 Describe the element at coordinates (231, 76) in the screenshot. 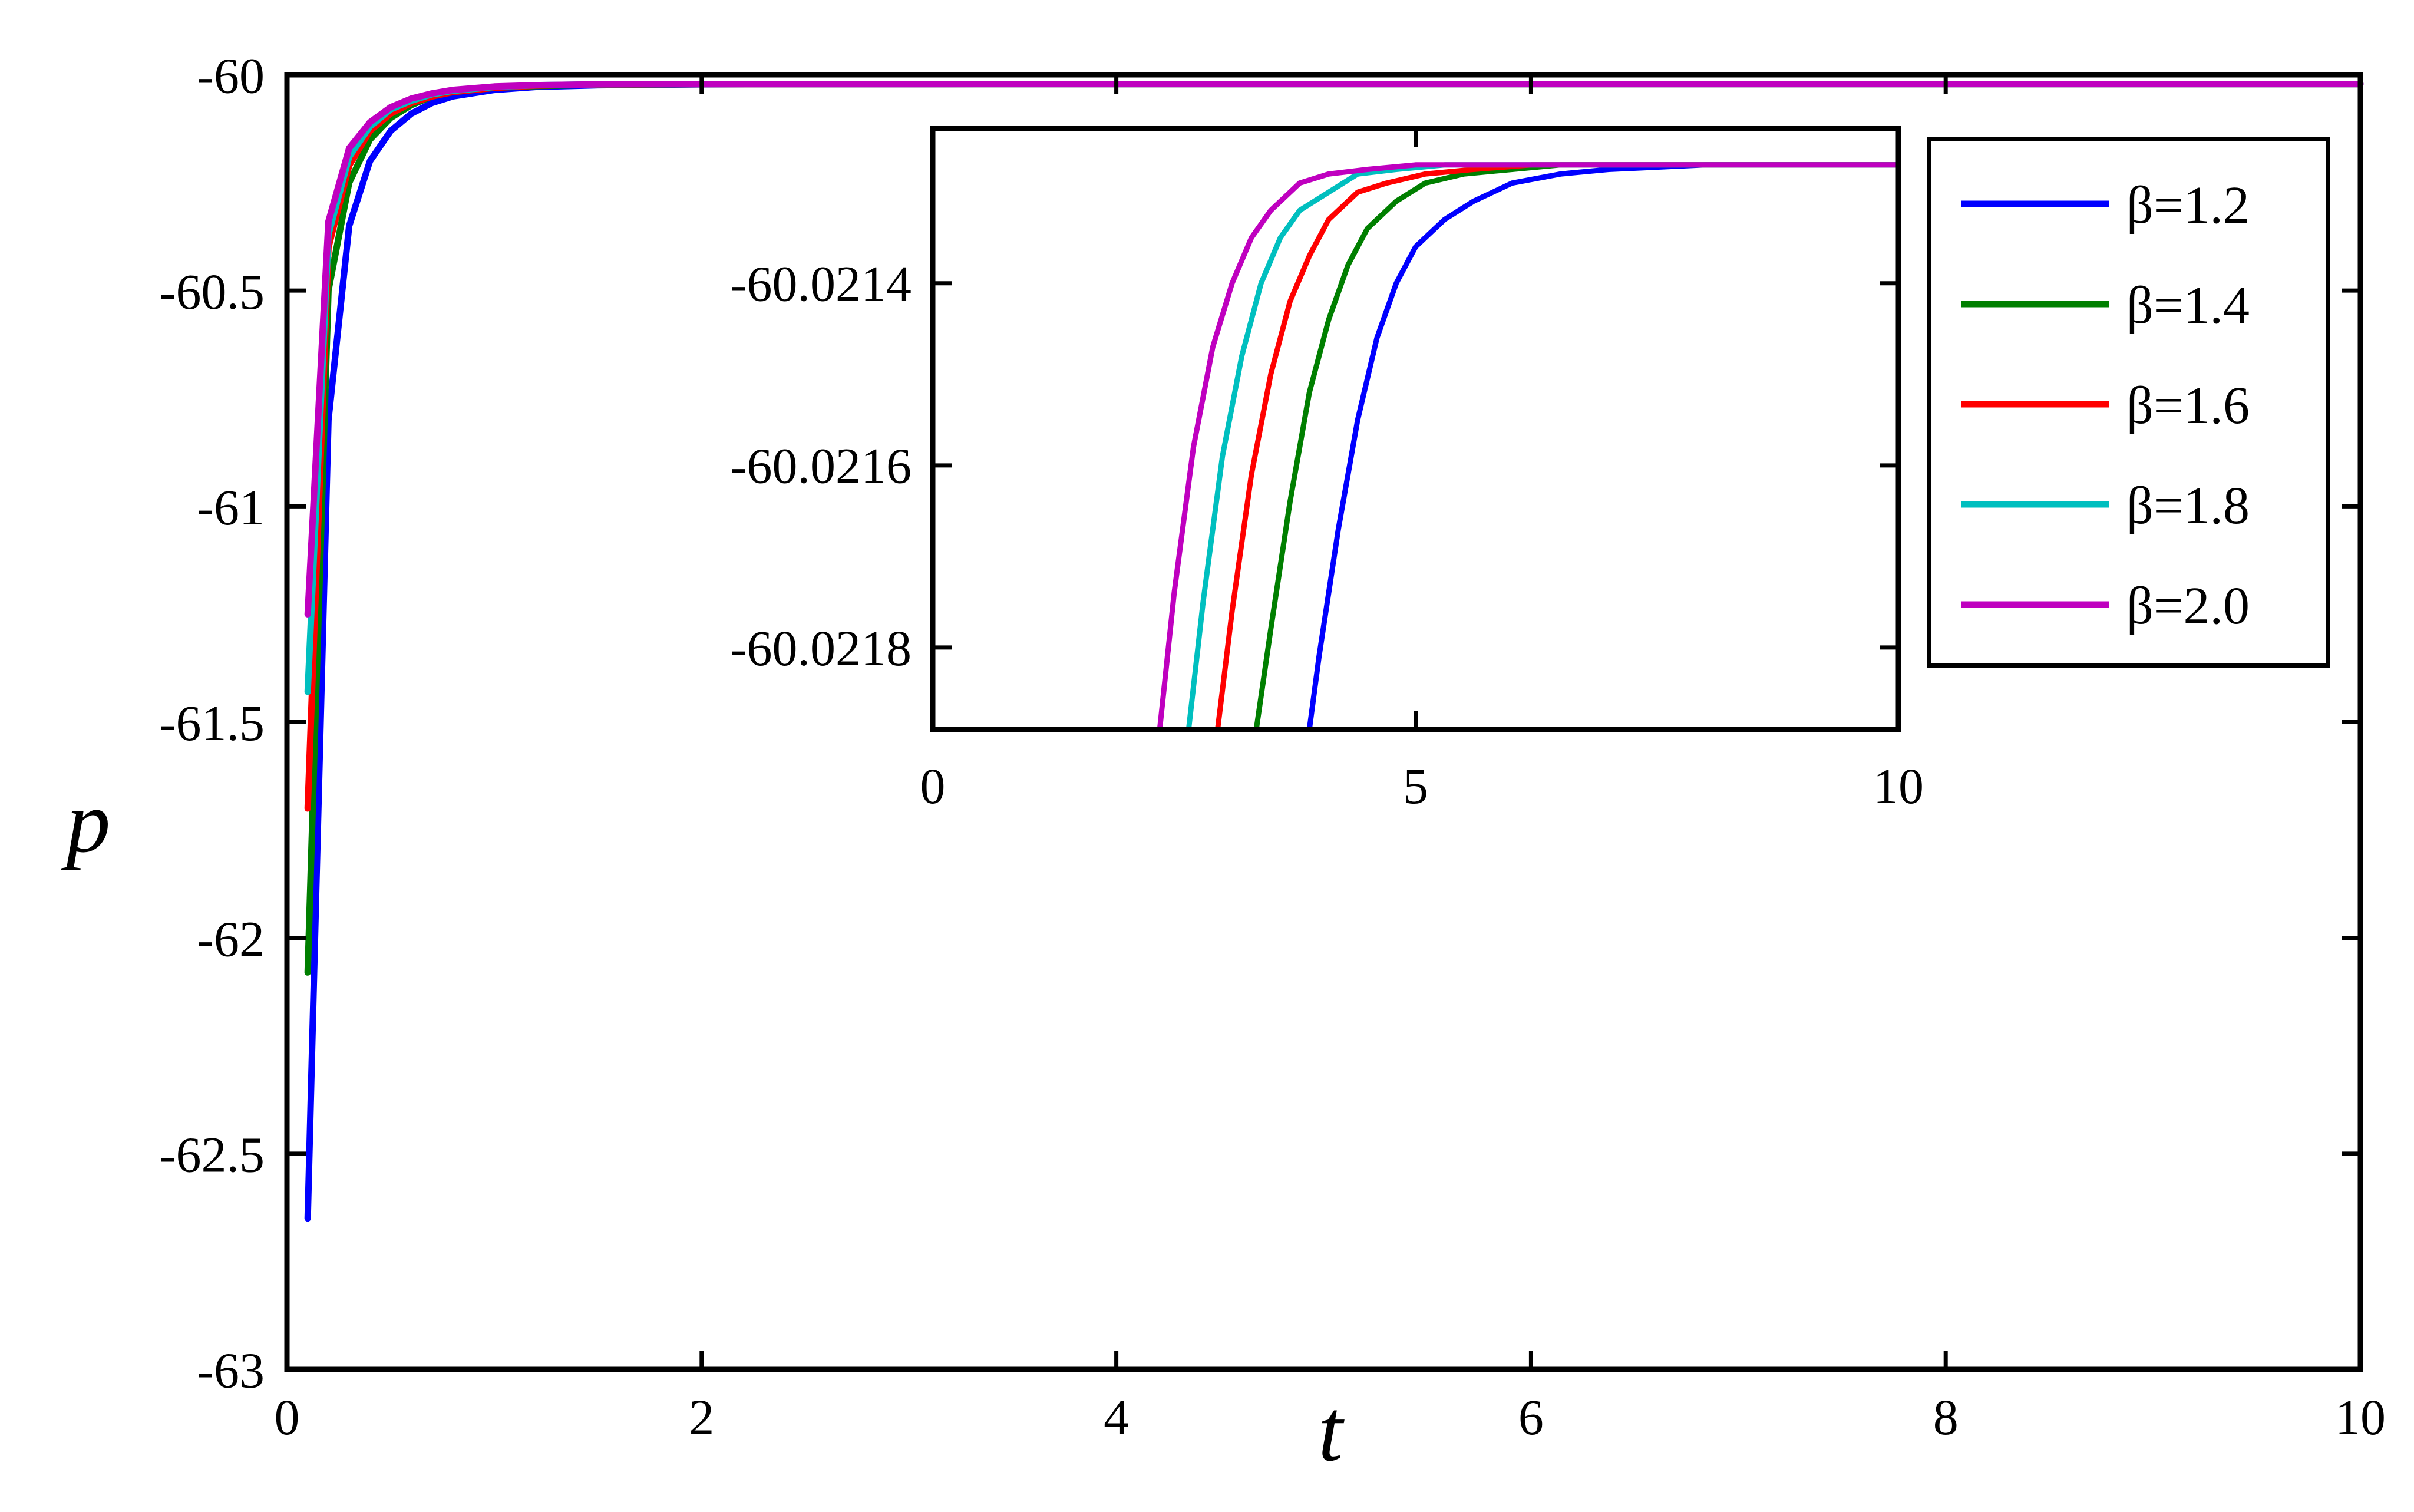

I see `main-ytick-label: -60` at that location.